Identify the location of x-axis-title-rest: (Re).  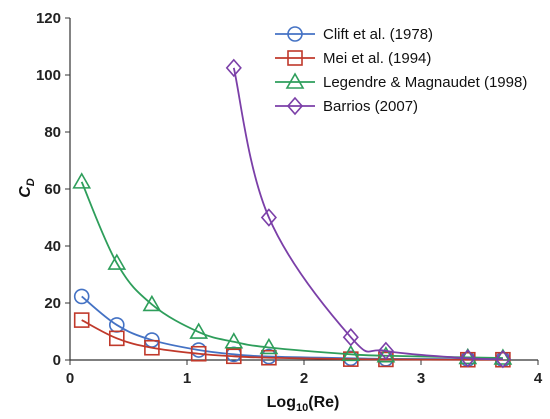
(323, 402).